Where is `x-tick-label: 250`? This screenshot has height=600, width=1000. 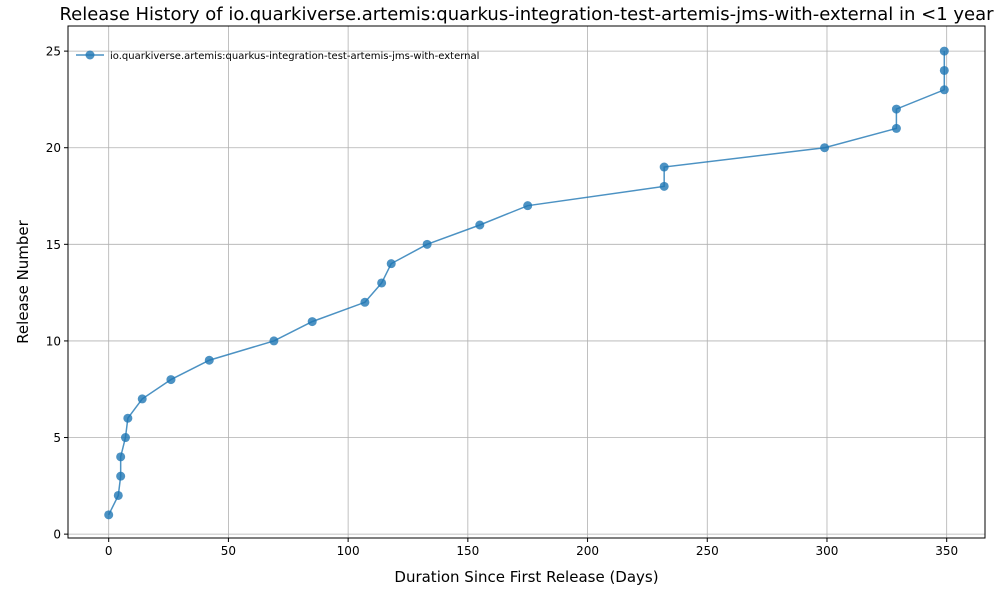 x-tick-label: 250 is located at coordinates (707, 551).